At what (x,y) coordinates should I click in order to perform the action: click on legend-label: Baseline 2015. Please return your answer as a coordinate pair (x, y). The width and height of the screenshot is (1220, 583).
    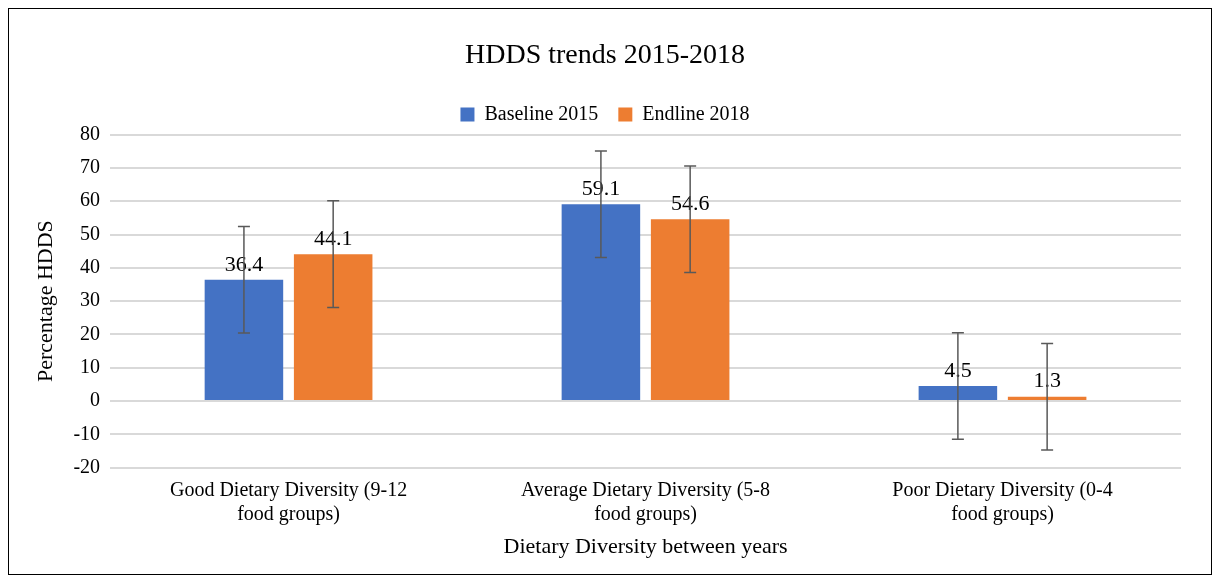
    Looking at the image, I should click on (541, 112).